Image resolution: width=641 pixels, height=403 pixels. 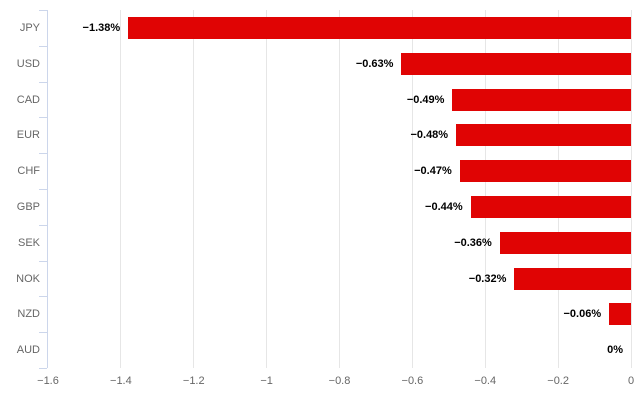 I want to click on value-label-nok: −0.32%, so click(x=487, y=278).